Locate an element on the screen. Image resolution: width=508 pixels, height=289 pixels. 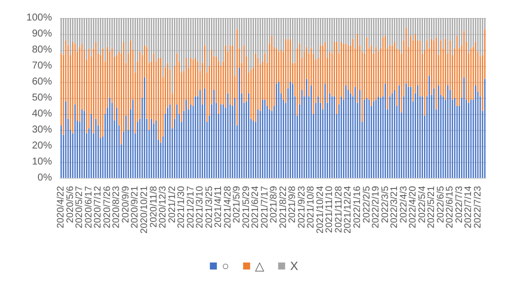
x-tick-label: 2022/5/21 is located at coordinates (432, 207).